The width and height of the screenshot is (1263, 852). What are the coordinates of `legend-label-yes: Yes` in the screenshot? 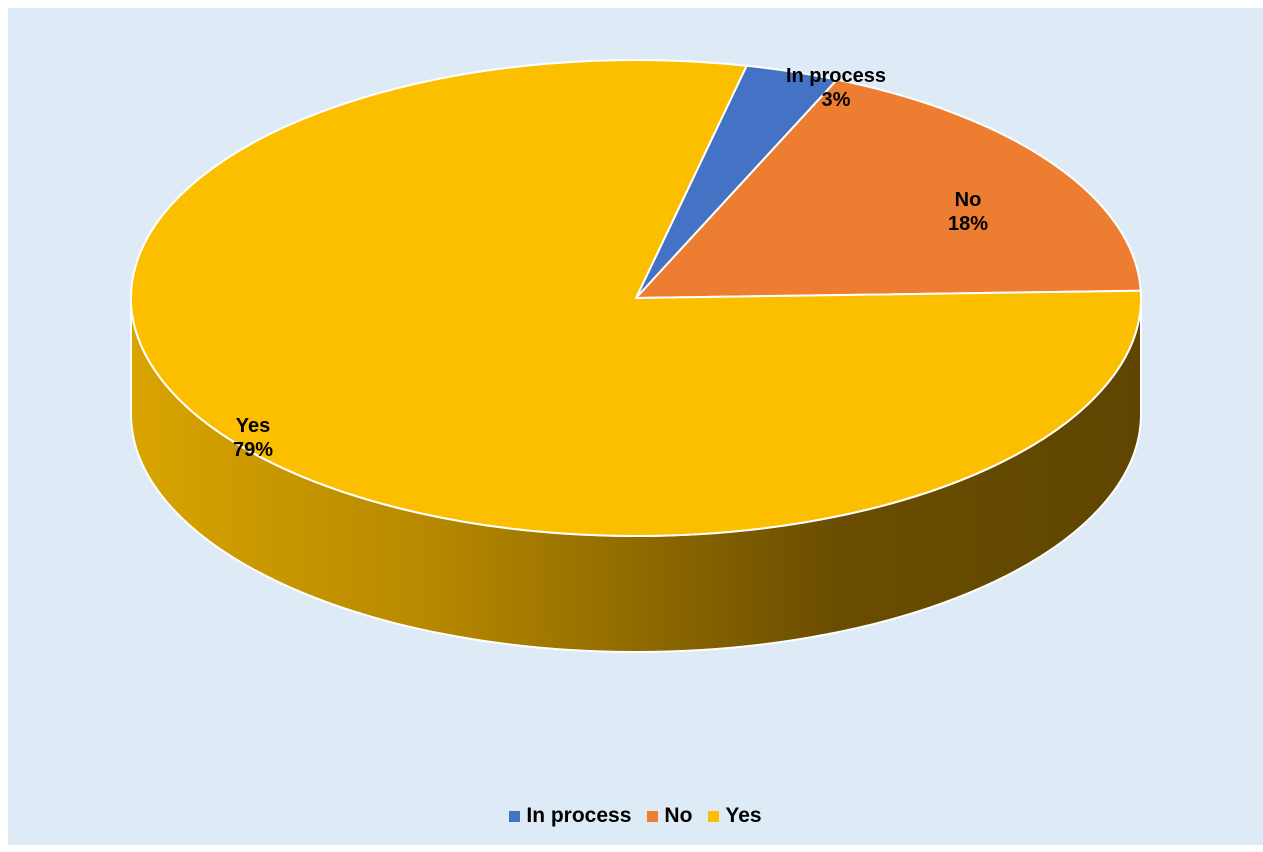 It's located at (743, 815).